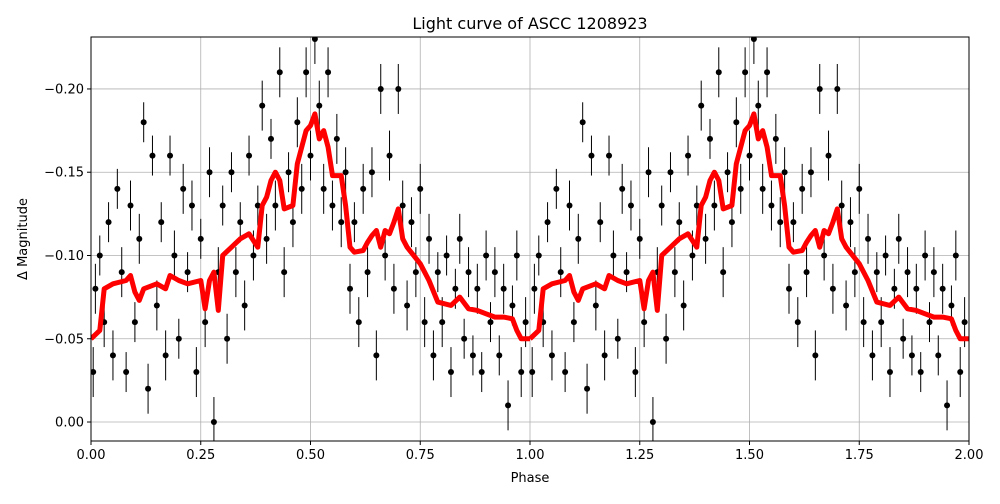  What do you see at coordinates (64, 256) in the screenshot?
I see `y-tick-label: −0.10` at bounding box center [64, 256].